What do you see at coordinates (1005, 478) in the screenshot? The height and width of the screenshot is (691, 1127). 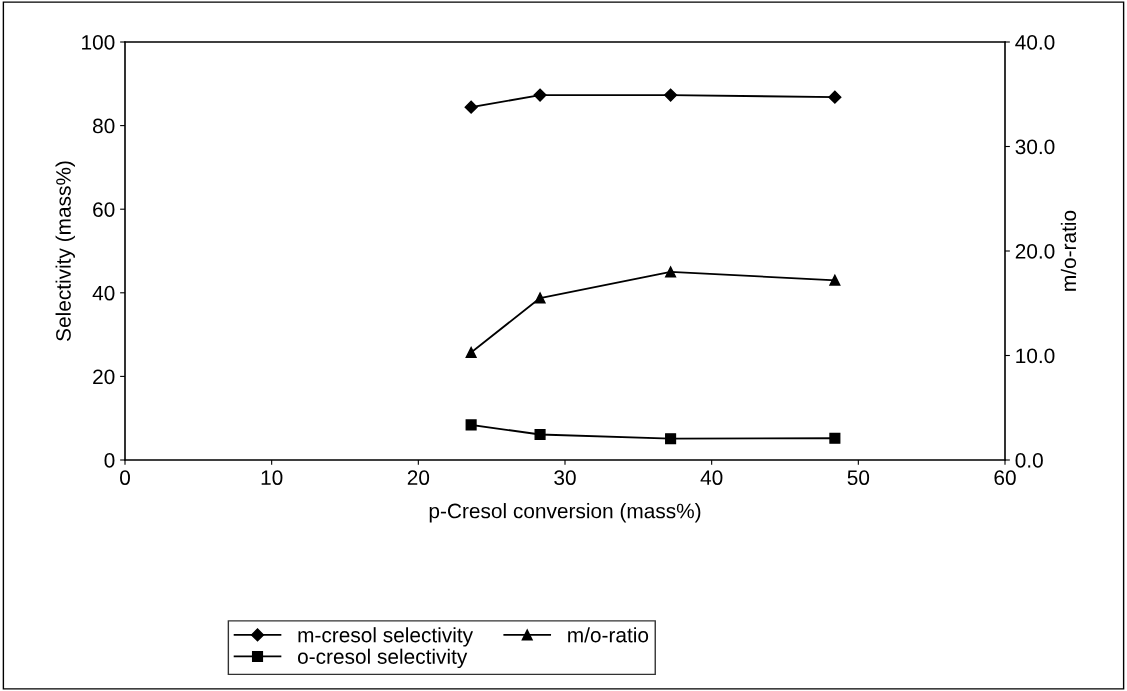 I see `x-tick-label: 60` at bounding box center [1005, 478].